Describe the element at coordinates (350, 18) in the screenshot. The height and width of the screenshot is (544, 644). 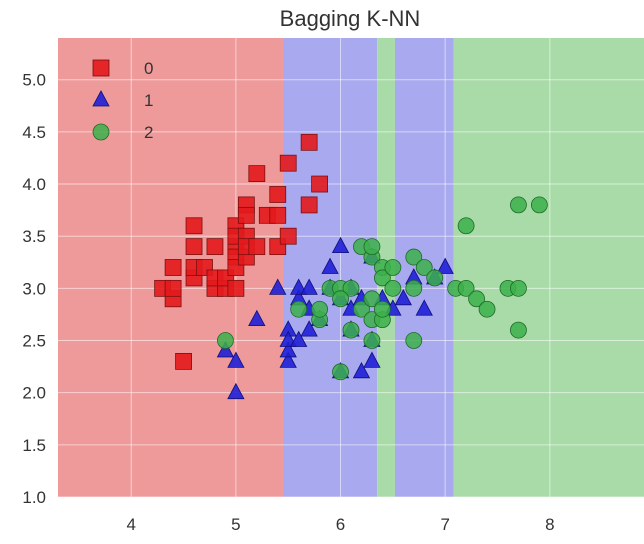
I see `chart-title: Bagging K-NN` at that location.